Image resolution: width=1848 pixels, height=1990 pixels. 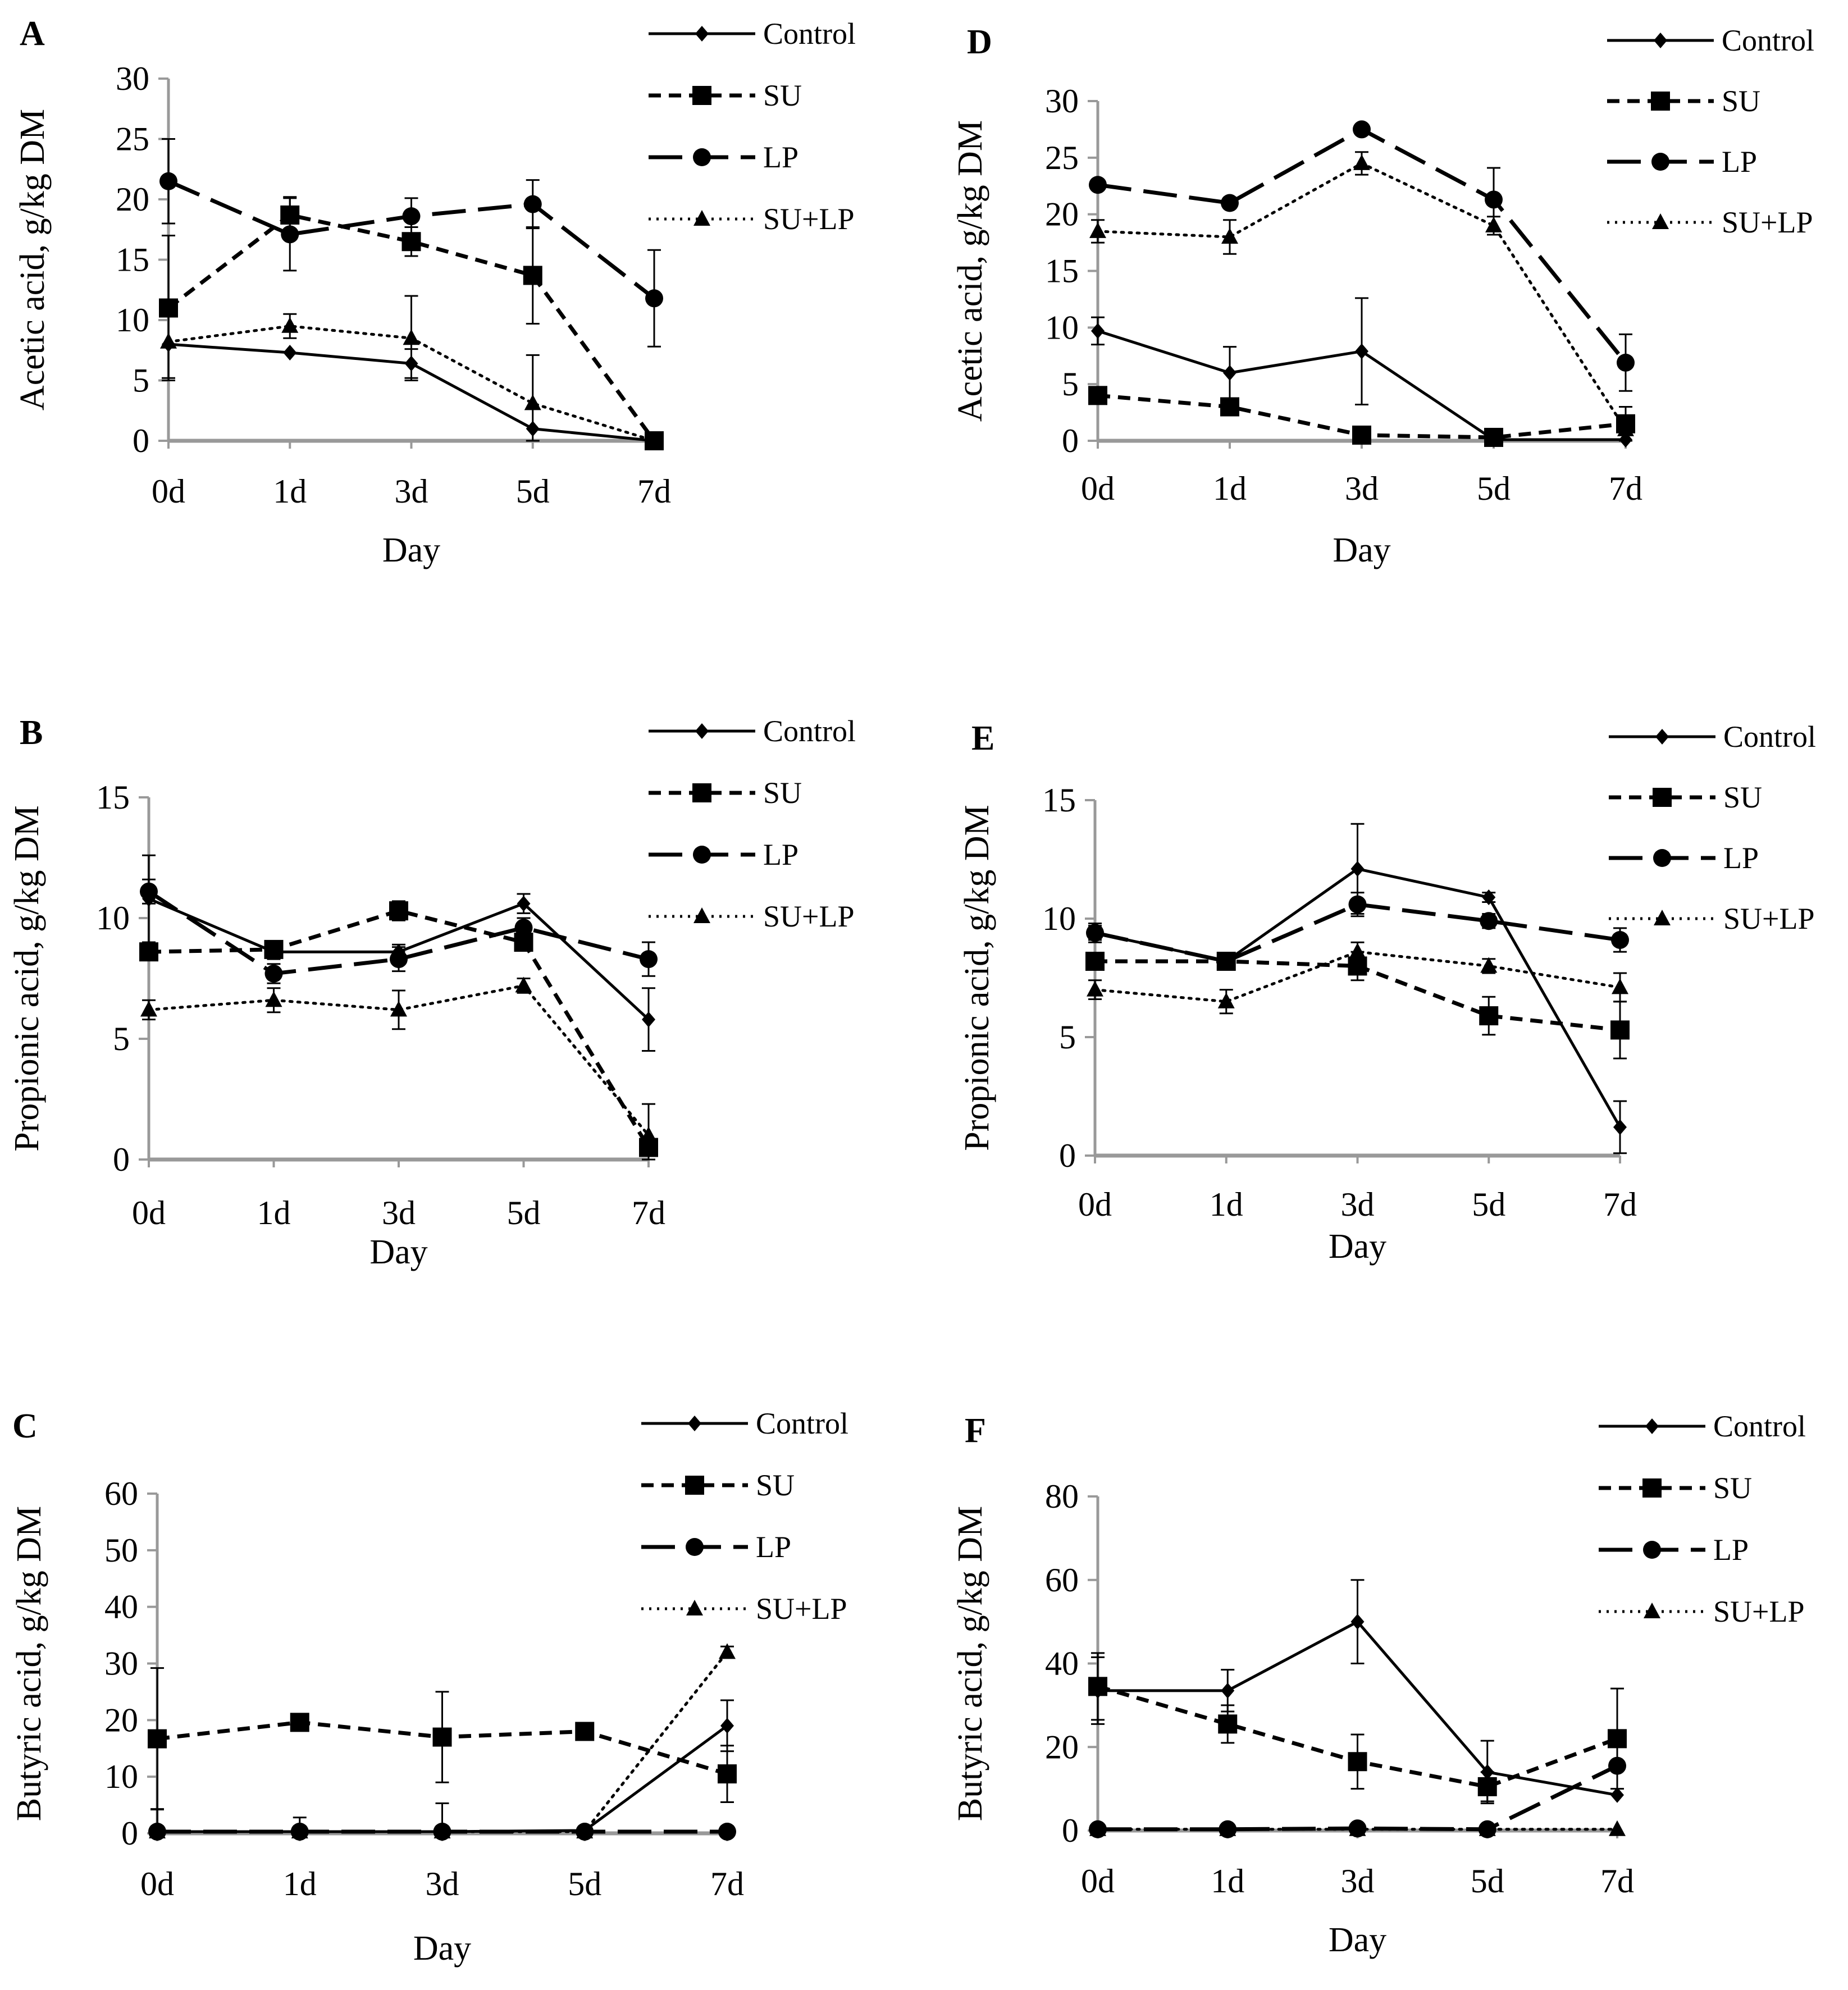 What do you see at coordinates (29, 1664) in the screenshot?
I see `panel-c-y-axis-title: Butyric acid, g/kg DM` at bounding box center [29, 1664].